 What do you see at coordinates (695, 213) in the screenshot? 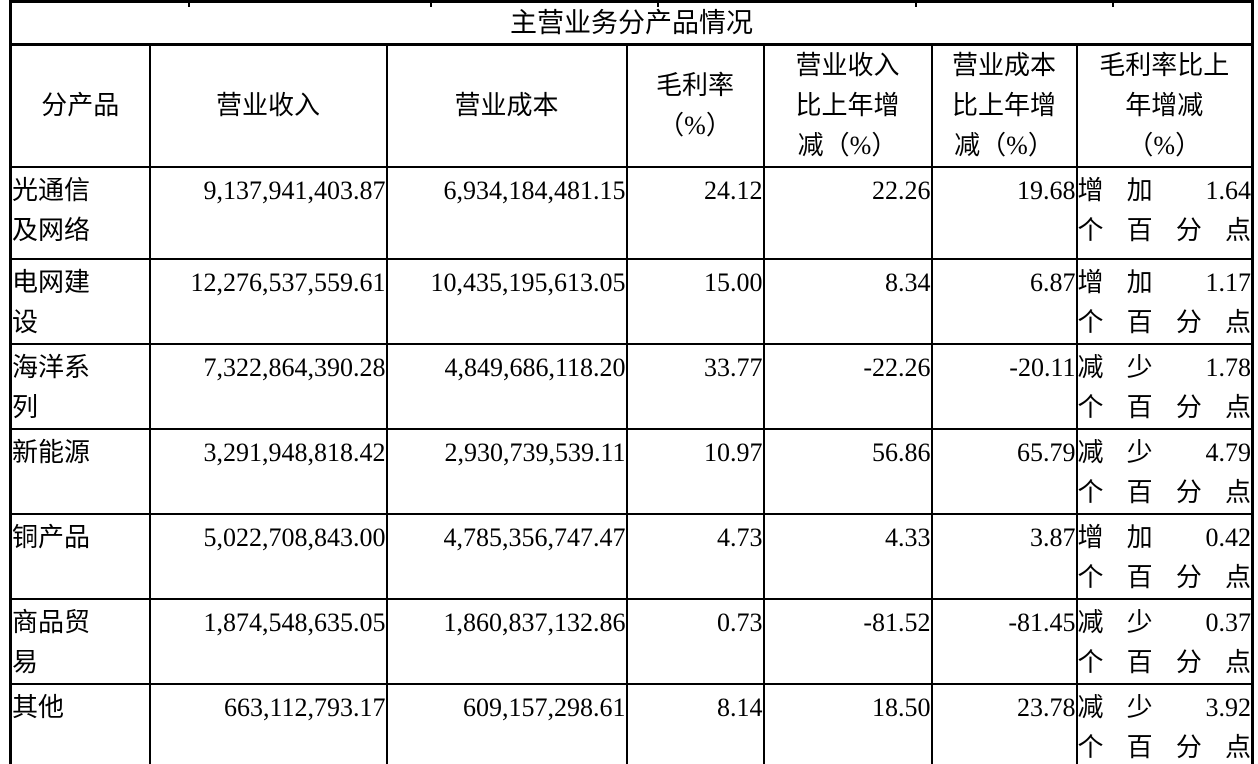
I see `cell-margin: 24.12` at bounding box center [695, 213].